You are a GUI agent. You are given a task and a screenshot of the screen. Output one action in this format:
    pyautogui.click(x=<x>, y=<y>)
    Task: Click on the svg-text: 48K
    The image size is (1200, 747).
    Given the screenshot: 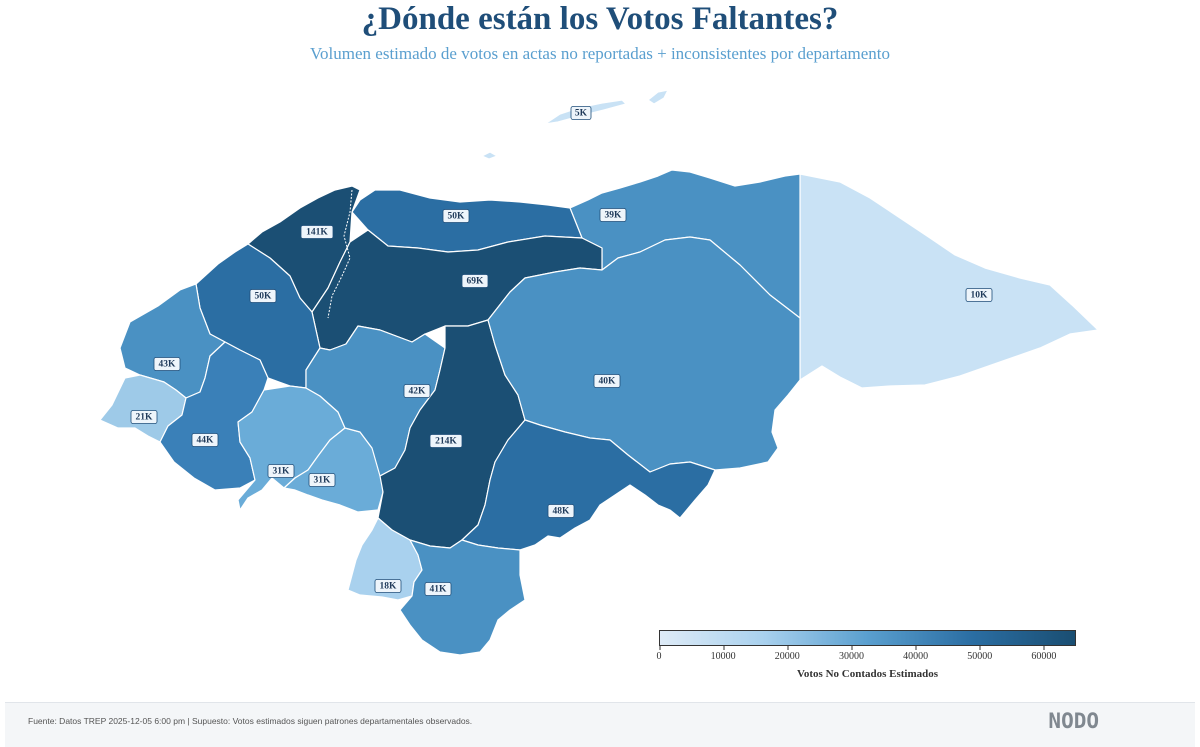 What is the action you would take?
    pyautogui.click(x=562, y=512)
    